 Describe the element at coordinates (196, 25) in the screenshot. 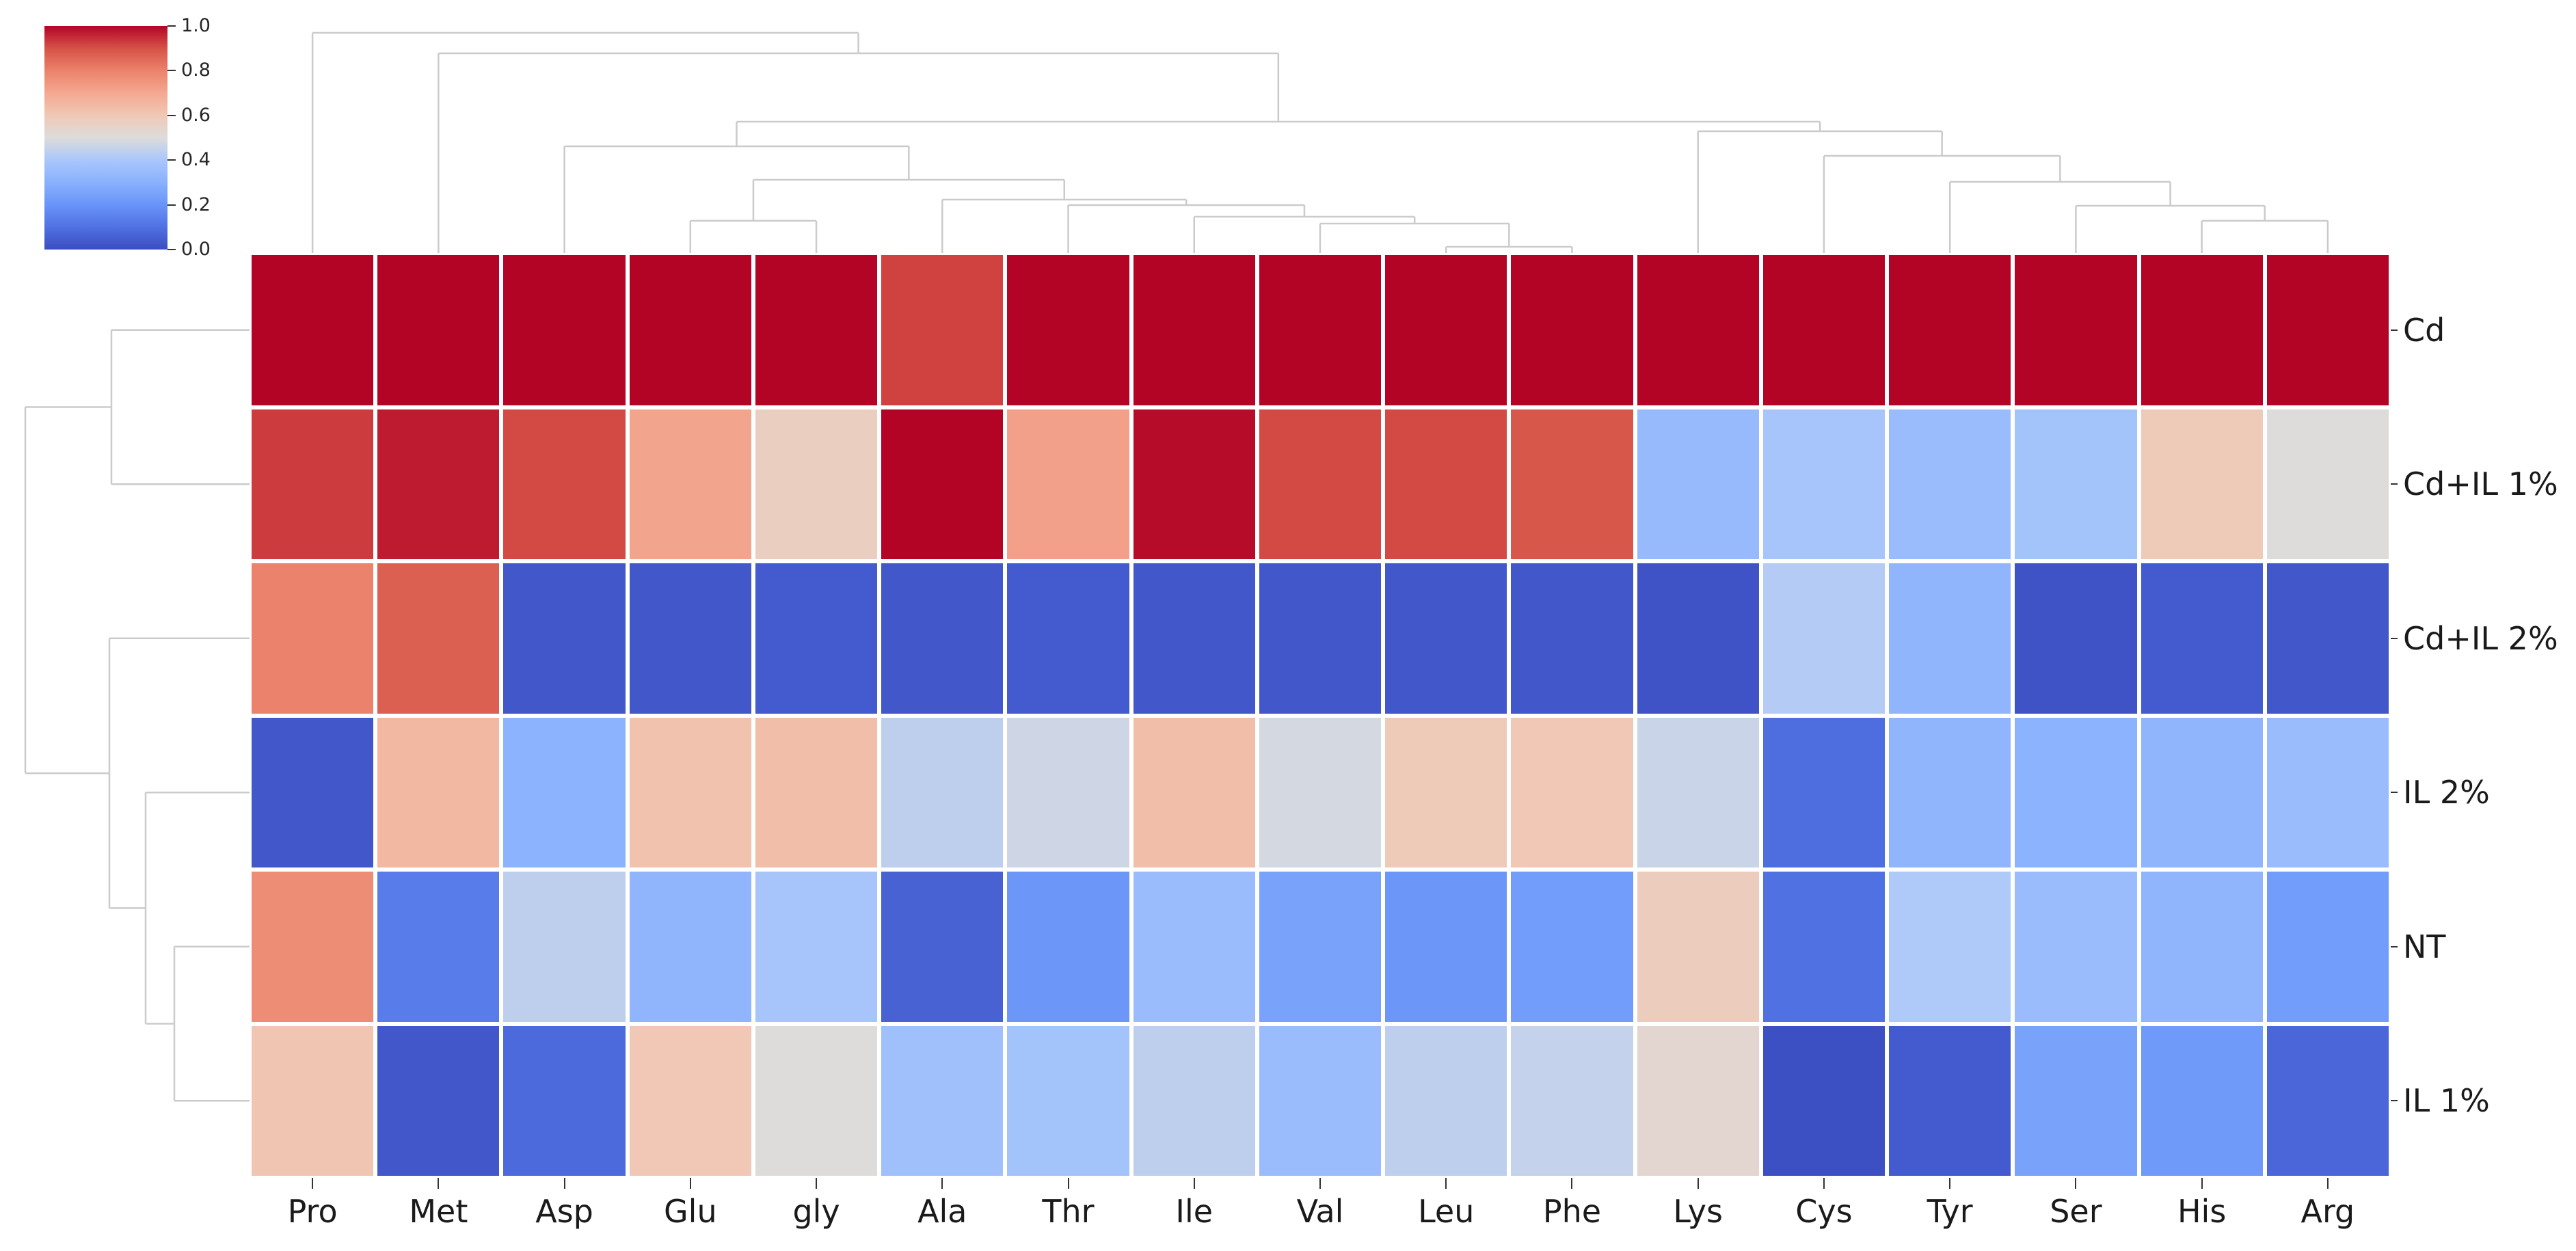

I see `colorbar-tick-label: 1.0` at that location.